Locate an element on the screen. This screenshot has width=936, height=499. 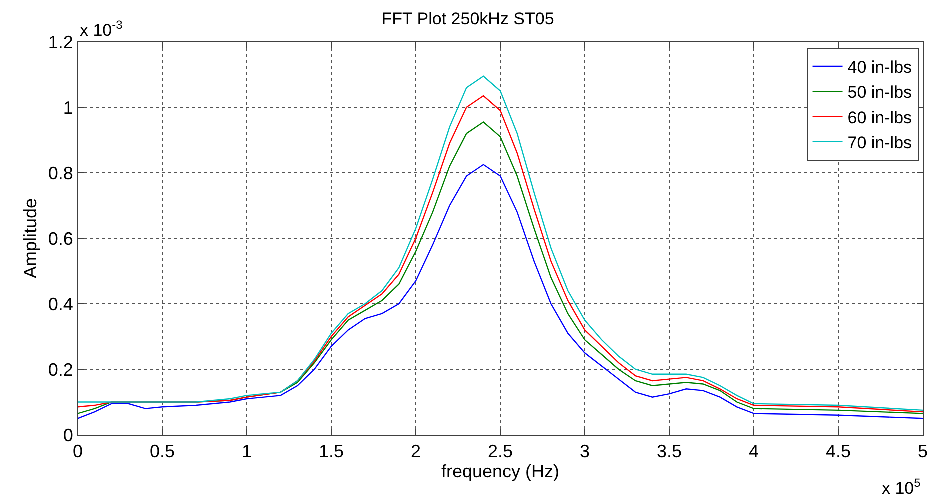
legend-label: 50 in-lbs is located at coordinates (880, 92).